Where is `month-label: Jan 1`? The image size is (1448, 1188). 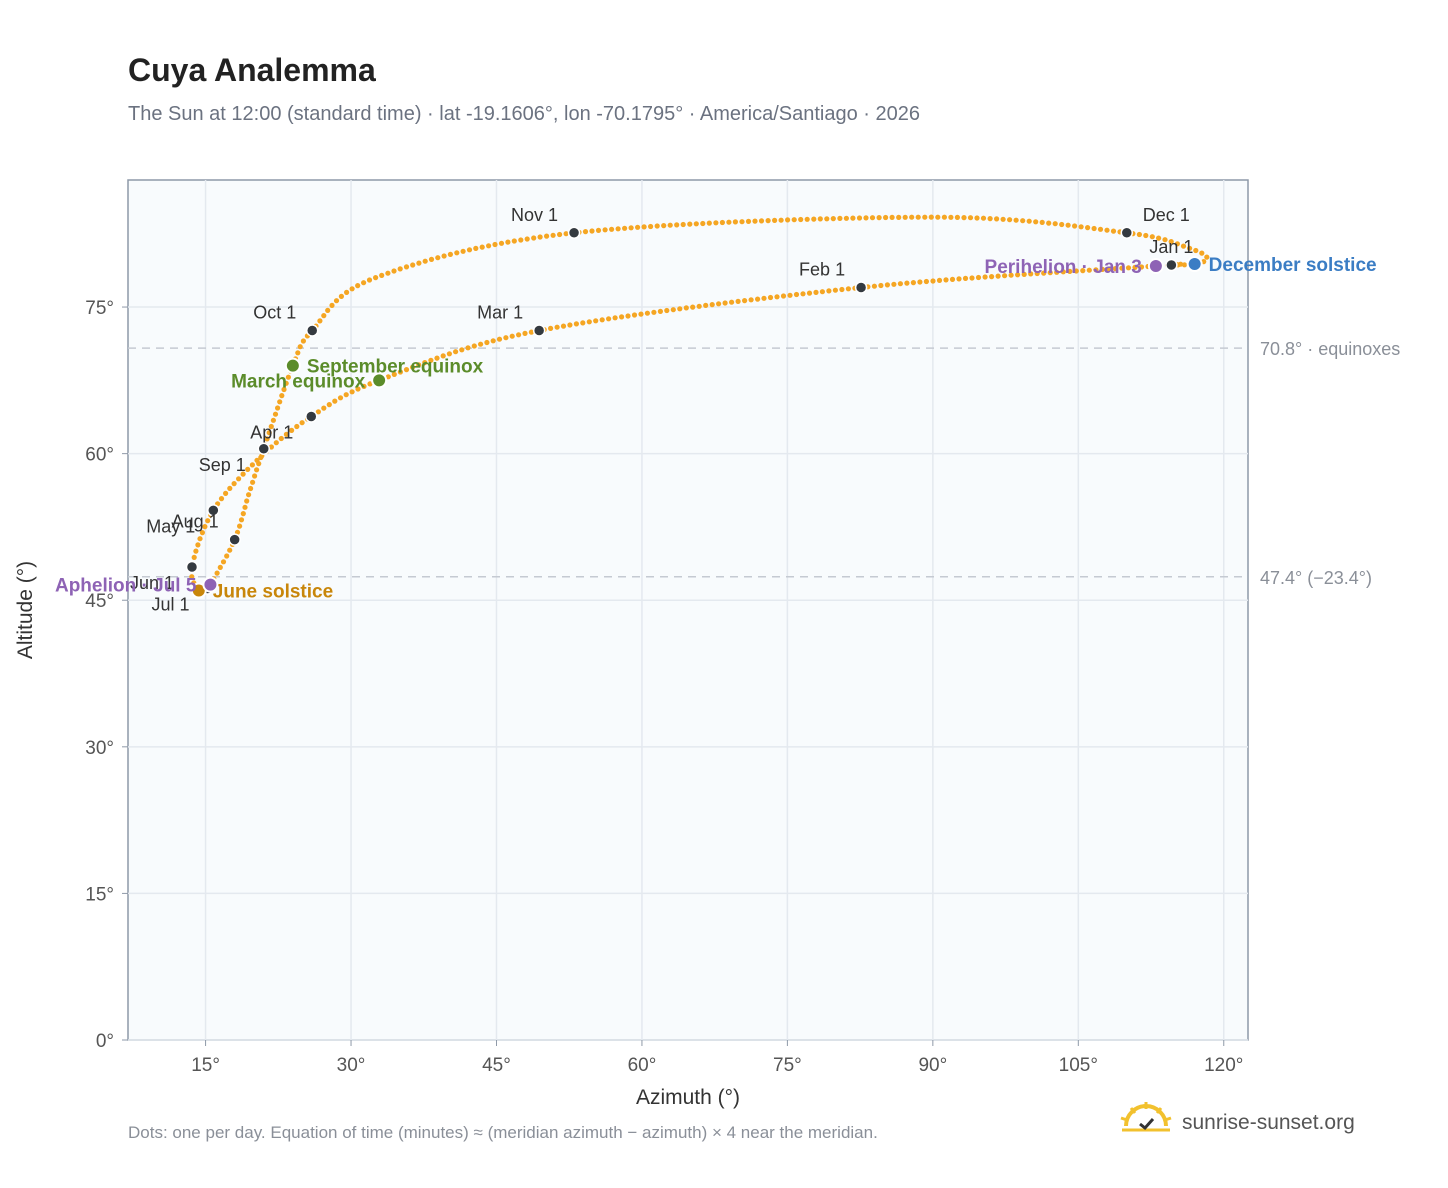
month-label: Jan 1 is located at coordinates (1171, 247).